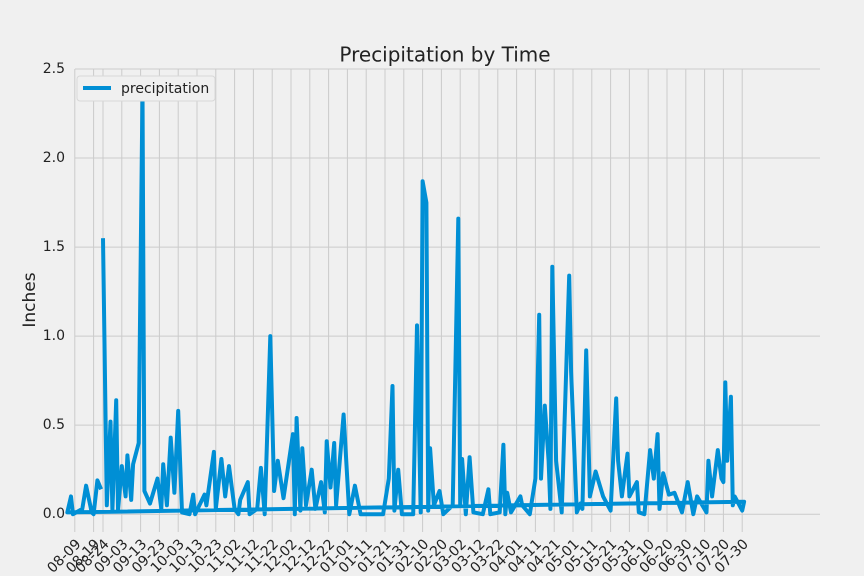 This screenshot has height=576, width=864. What do you see at coordinates (54, 514) in the screenshot?
I see `y-tick-label: 0.0` at bounding box center [54, 514].